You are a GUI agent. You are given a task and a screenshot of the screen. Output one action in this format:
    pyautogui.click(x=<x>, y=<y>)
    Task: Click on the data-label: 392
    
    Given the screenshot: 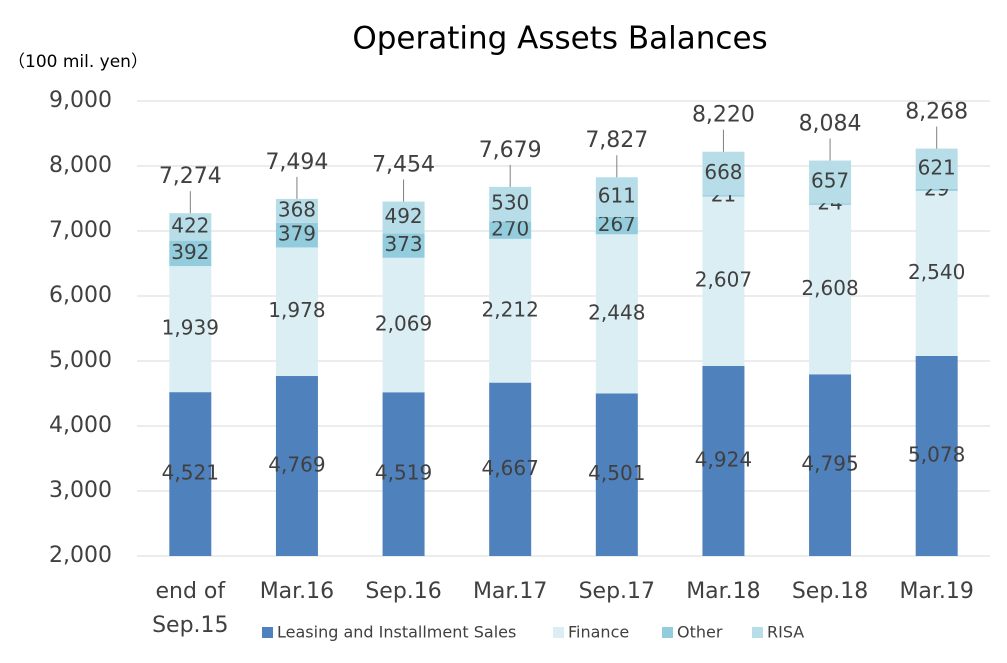 What is the action you would take?
    pyautogui.click(x=190, y=252)
    